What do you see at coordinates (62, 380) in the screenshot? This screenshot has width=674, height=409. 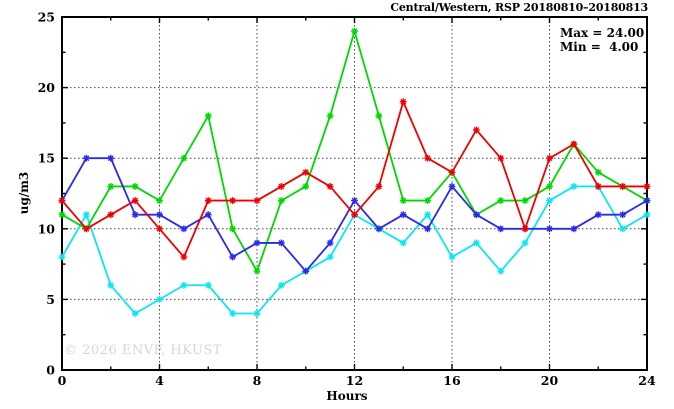 I see `x-tick-label: 0` at bounding box center [62, 380].